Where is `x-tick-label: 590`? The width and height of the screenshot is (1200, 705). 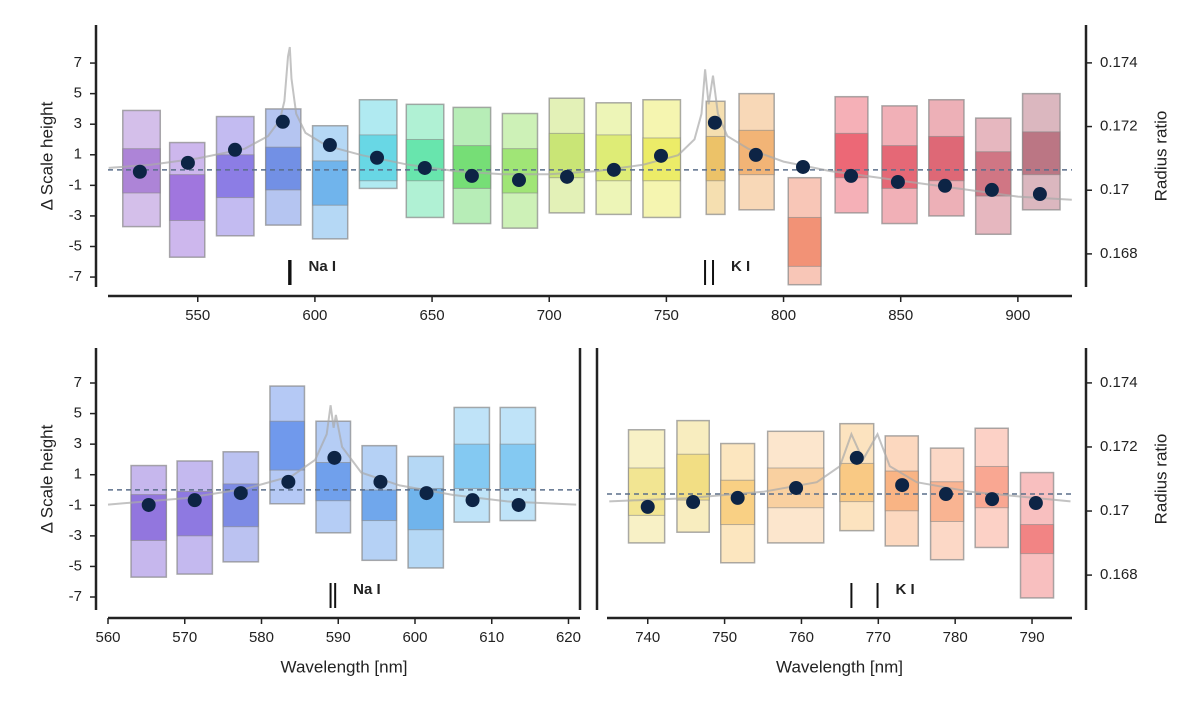 x-tick-label: 590 is located at coordinates (338, 637).